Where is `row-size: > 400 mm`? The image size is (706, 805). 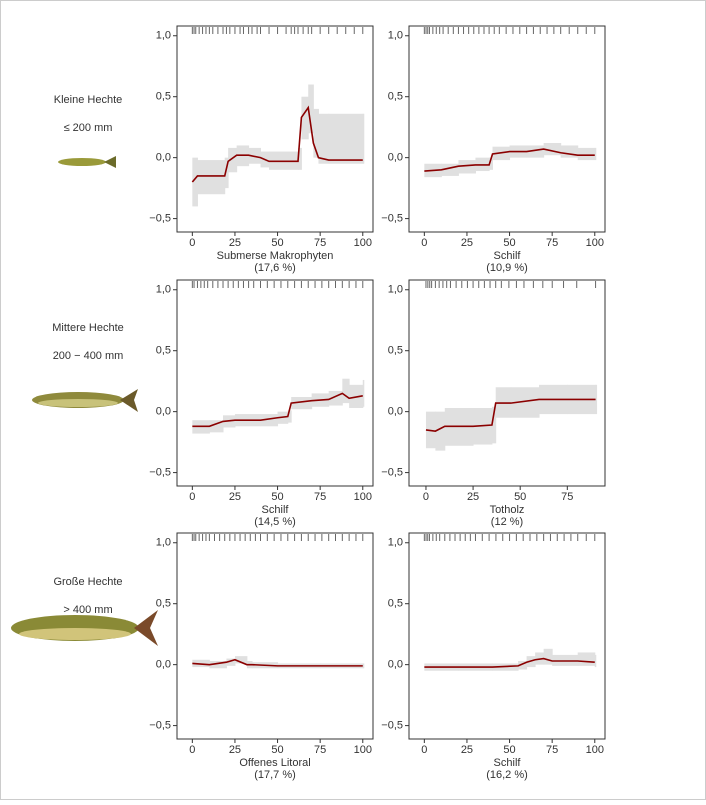
row-size: > 400 mm is located at coordinates (87, 610).